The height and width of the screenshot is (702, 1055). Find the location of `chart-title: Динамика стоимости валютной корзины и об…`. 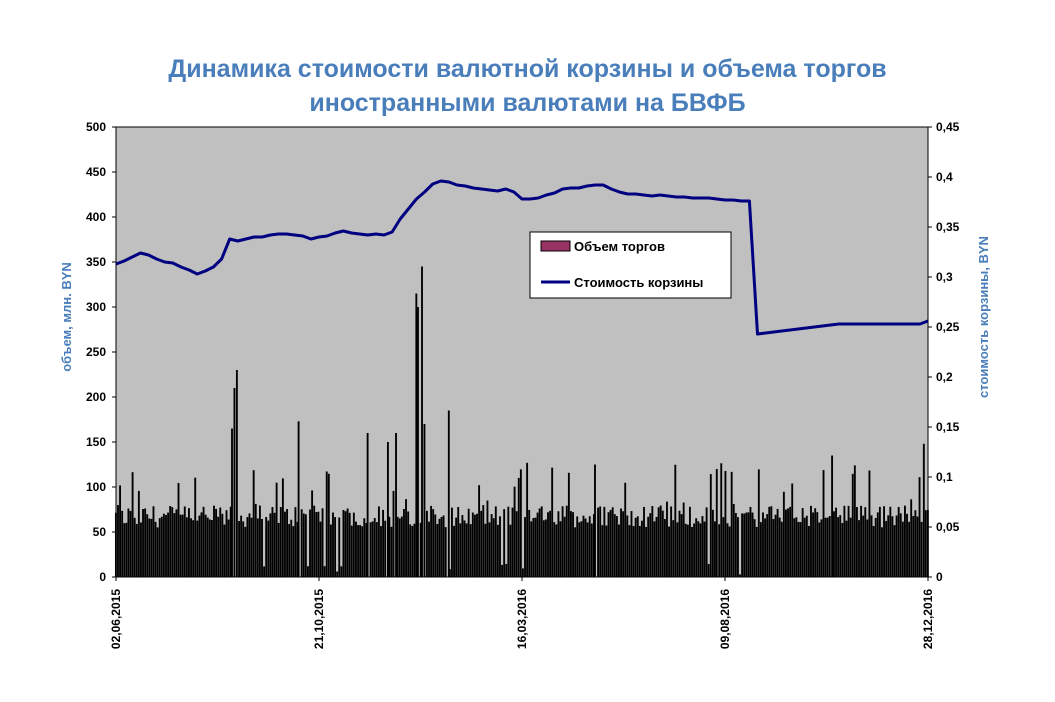

chart-title: Динамика стоимости валютной корзины и об… is located at coordinates (527, 86).